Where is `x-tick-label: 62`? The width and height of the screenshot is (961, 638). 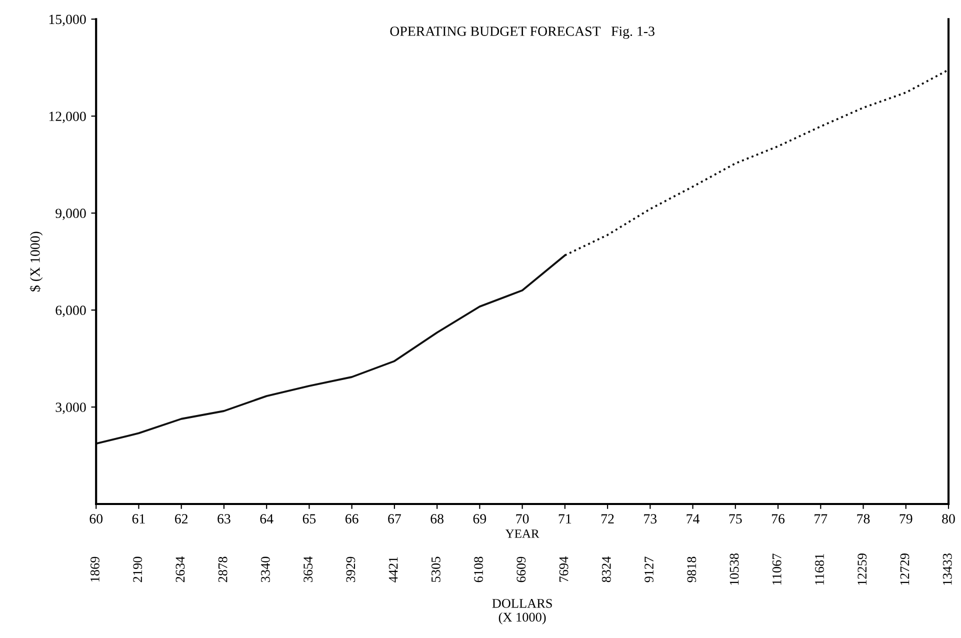
x-tick-label: 62 is located at coordinates (181, 519).